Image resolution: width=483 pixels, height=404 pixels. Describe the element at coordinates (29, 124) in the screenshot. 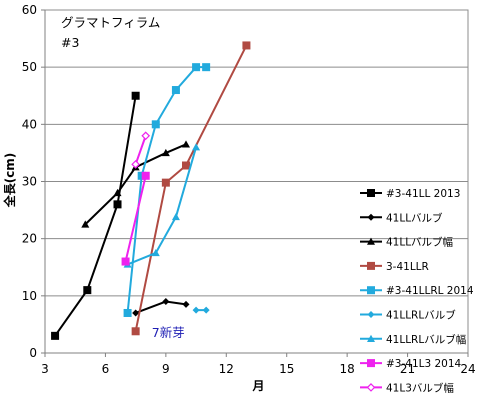

I see `y-tick-label: 40` at that location.